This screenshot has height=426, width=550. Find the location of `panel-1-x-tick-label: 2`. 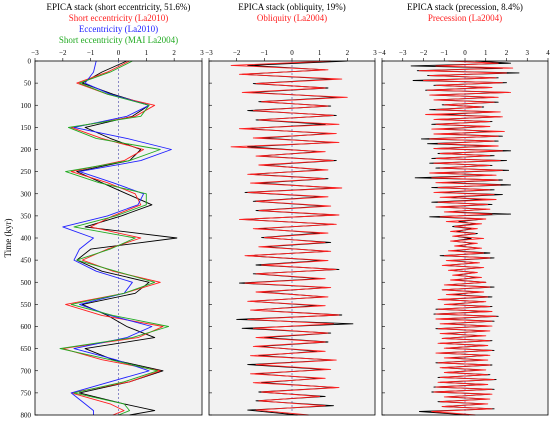

panel-1-x-tick-label: 2 is located at coordinates (174, 53).